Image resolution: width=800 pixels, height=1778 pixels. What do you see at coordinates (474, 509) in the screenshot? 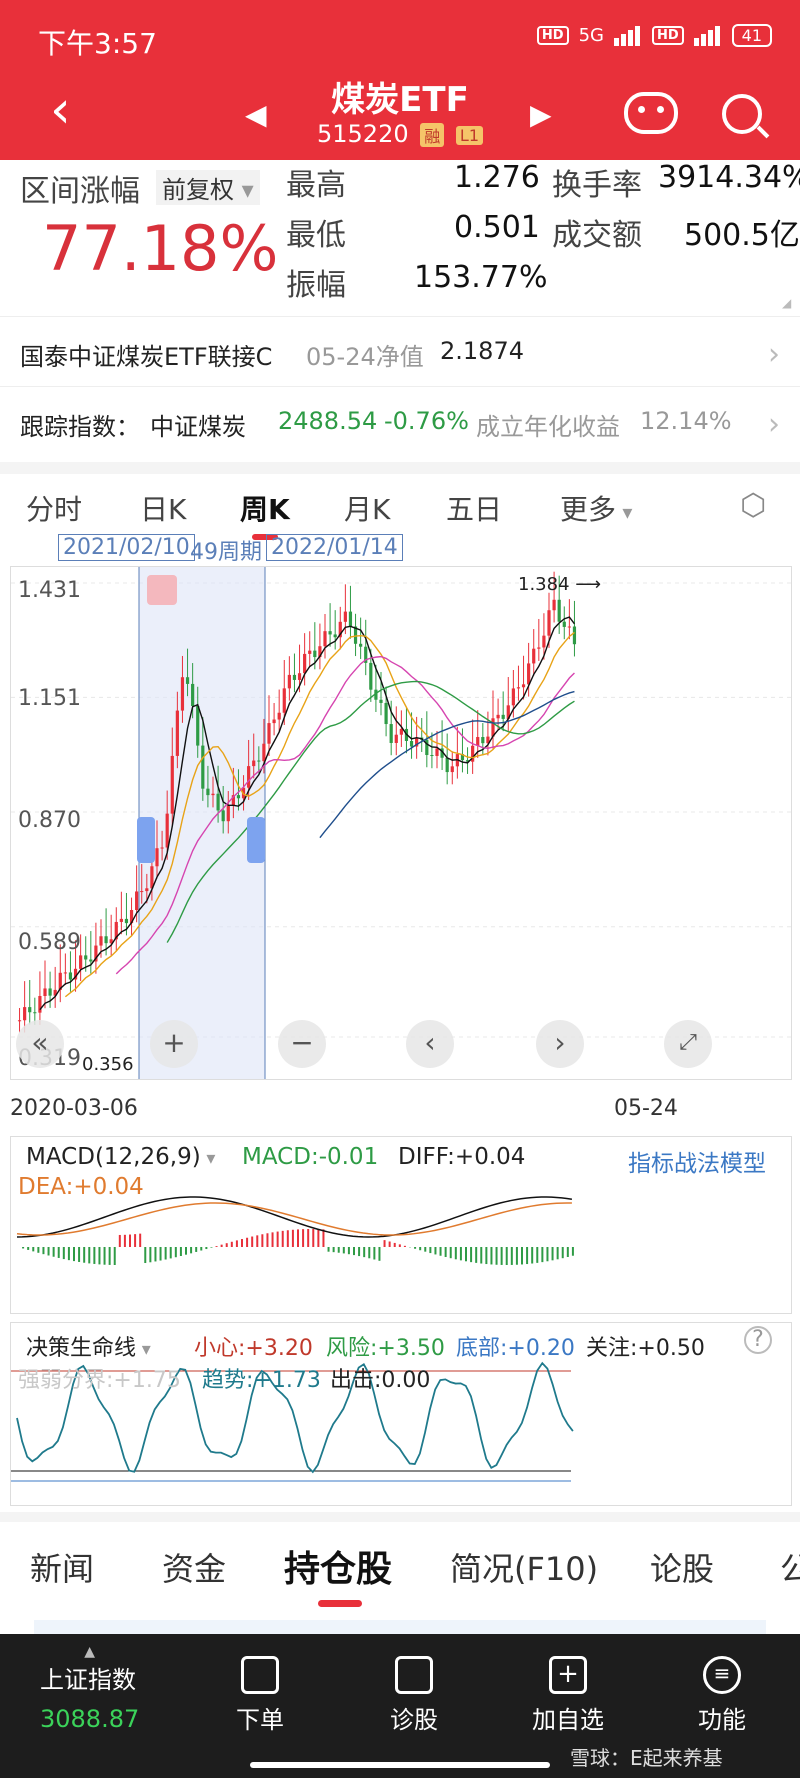
I see `tab-five-day: 五日` at bounding box center [474, 509].